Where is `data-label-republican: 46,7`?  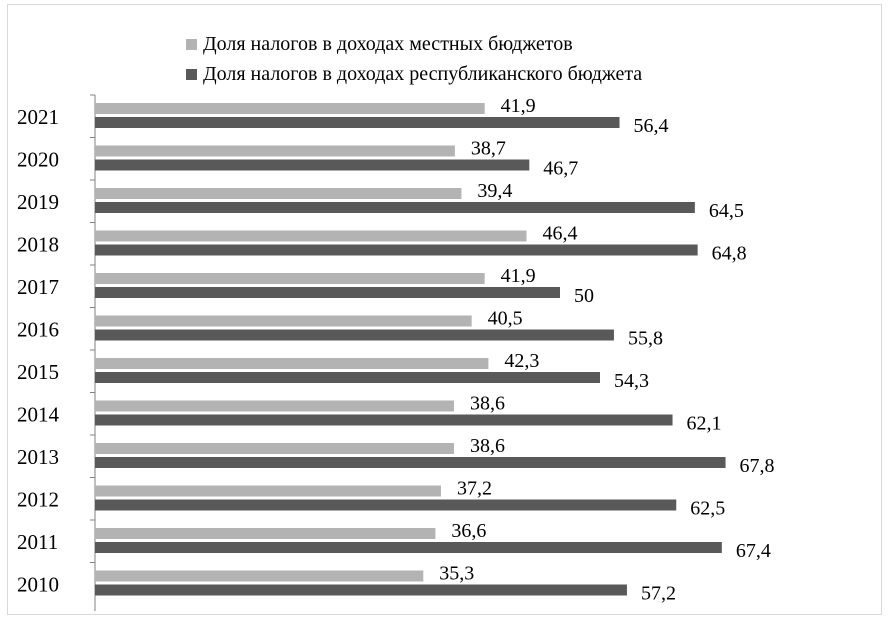
data-label-republican: 46,7 is located at coordinates (560, 169).